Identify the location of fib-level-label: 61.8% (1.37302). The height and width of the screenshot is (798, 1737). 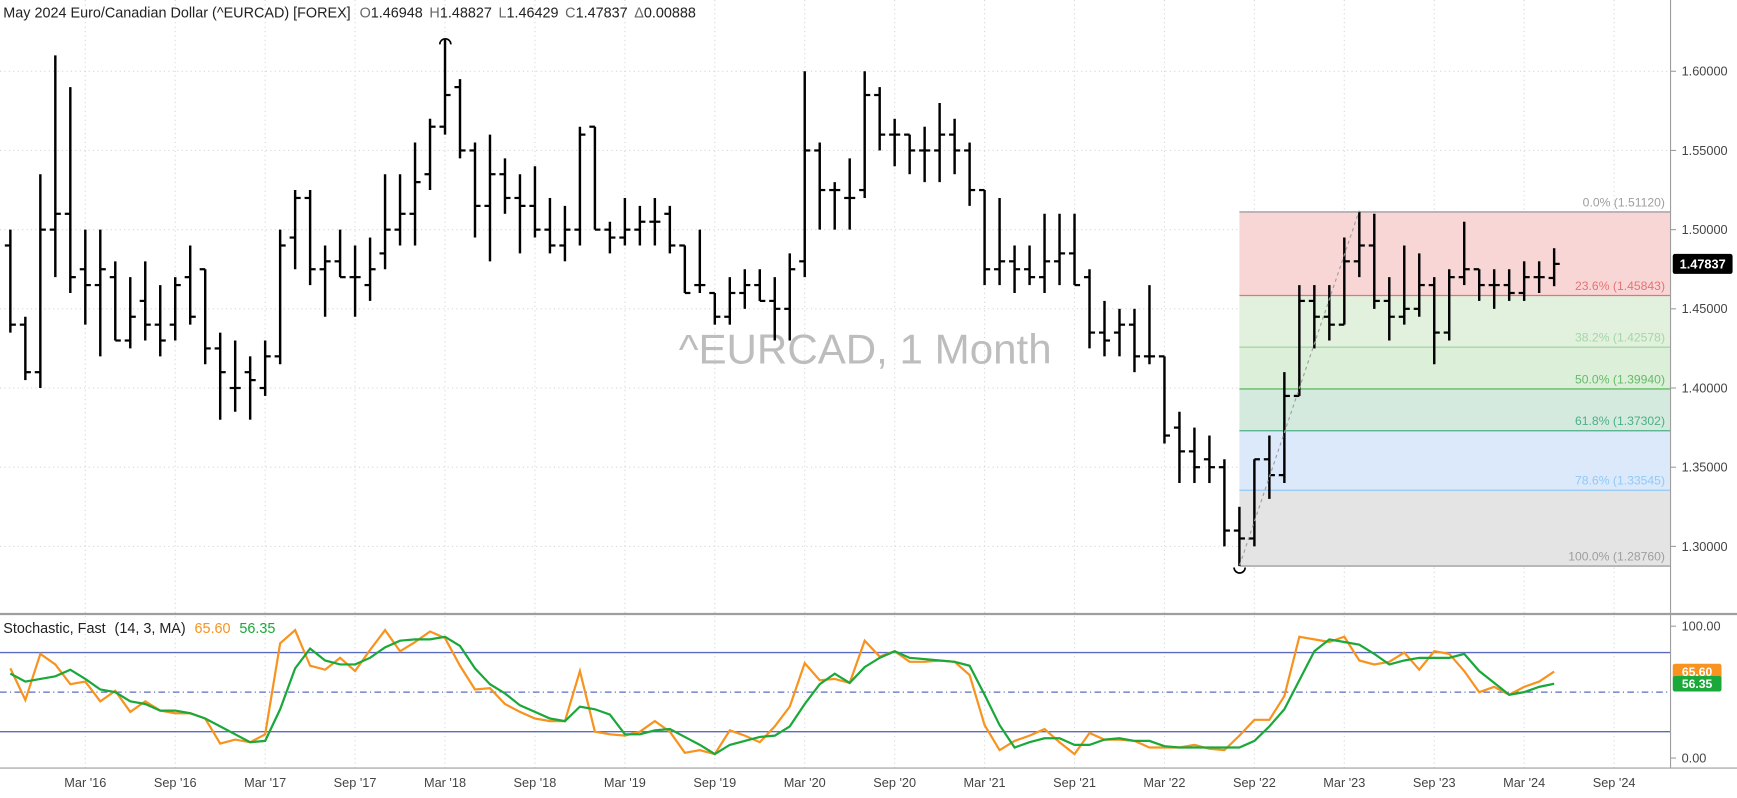
(1620, 421).